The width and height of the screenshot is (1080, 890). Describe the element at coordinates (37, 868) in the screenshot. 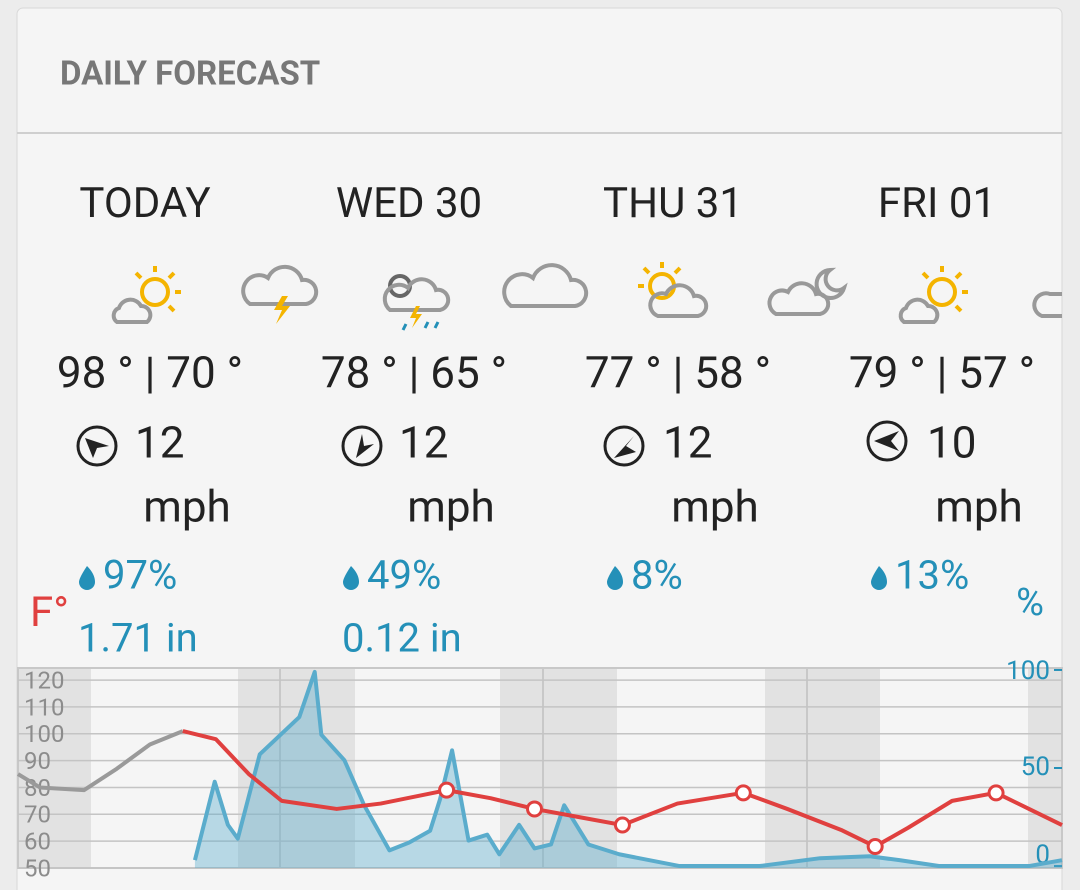

I see `y-tick-label: 50` at that location.